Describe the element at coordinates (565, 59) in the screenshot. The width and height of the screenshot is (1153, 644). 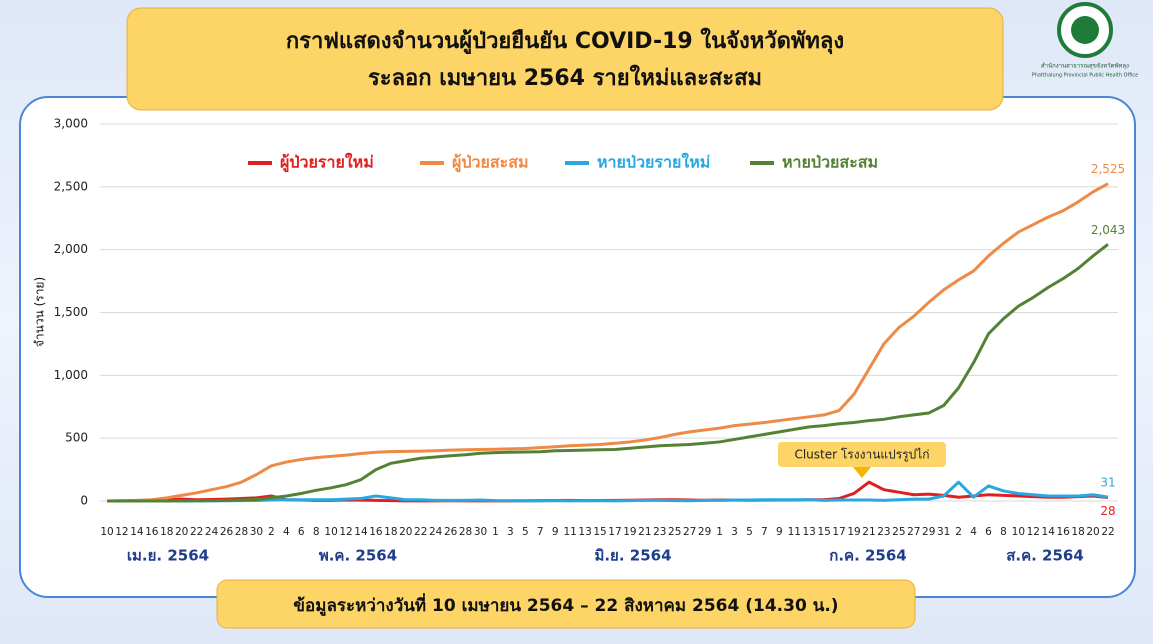
I see `title-box` at that location.